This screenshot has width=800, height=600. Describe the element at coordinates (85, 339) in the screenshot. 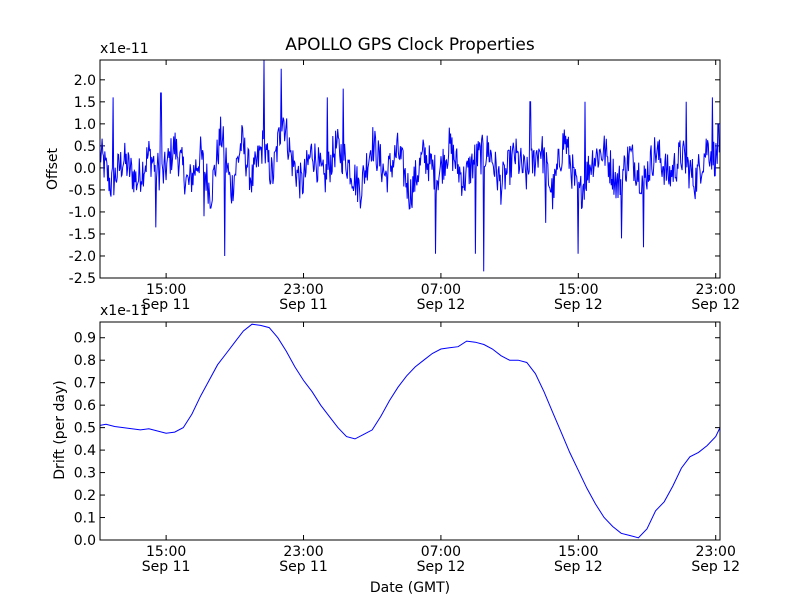

I see `ytick-label: 0.9` at that location.